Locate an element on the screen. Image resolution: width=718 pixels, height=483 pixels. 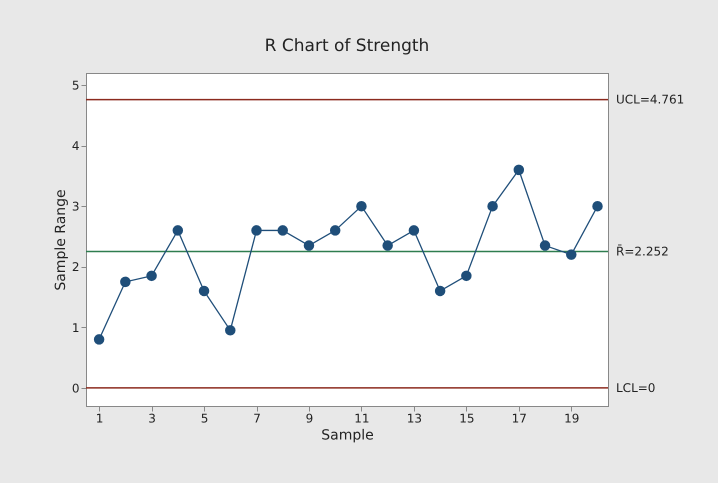
x-tick-label: 15 is located at coordinates (466, 419).